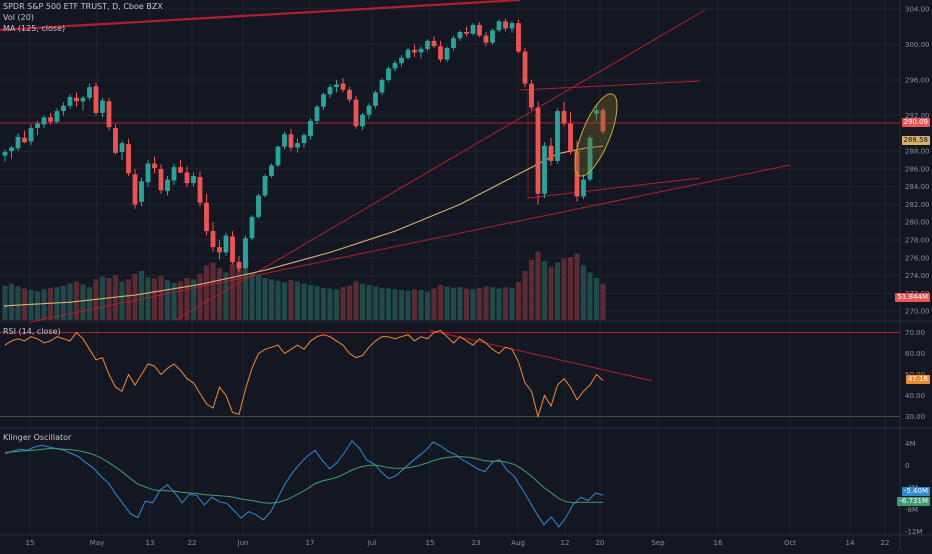  Describe the element at coordinates (372, 543) in the screenshot. I see `time-tick-label: Jul` at that location.